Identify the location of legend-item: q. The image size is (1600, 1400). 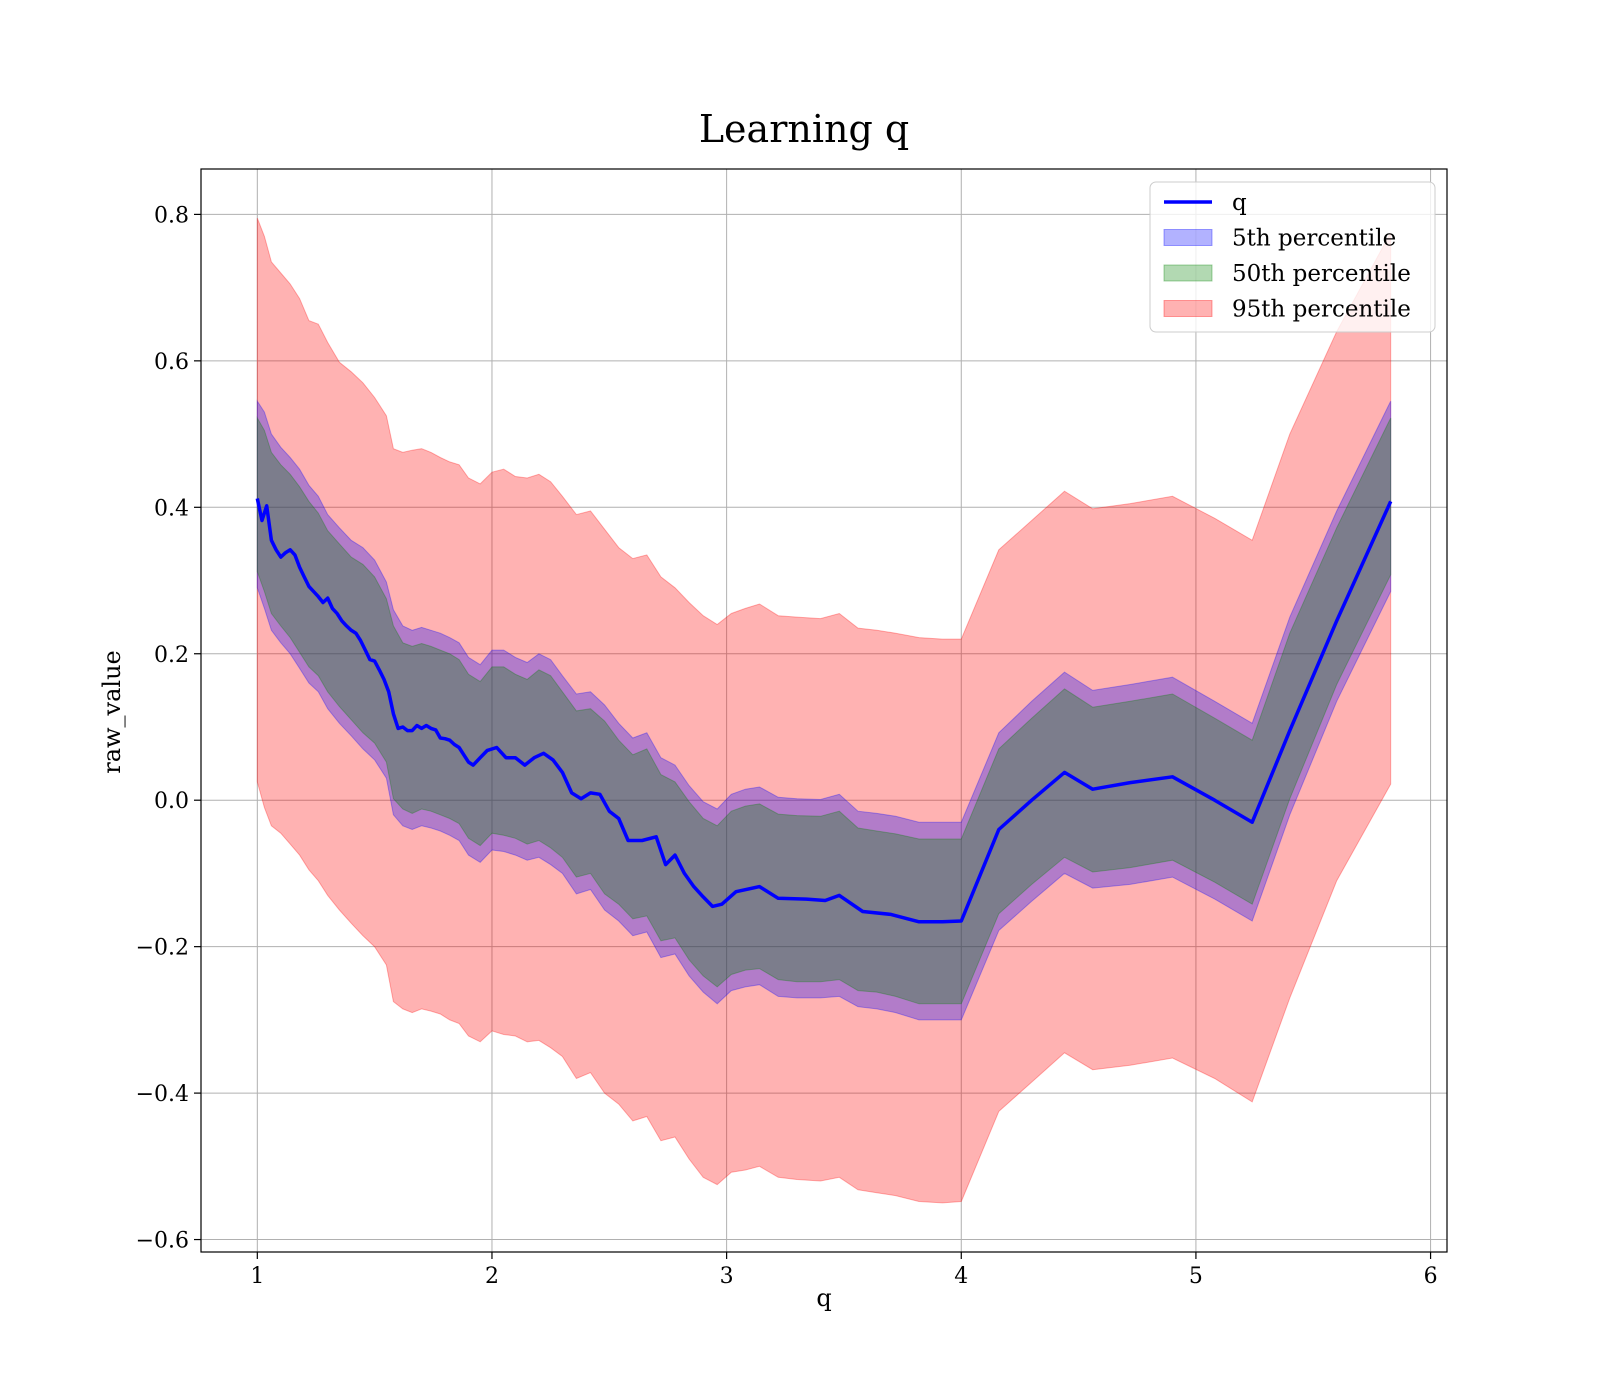
(1205, 203).